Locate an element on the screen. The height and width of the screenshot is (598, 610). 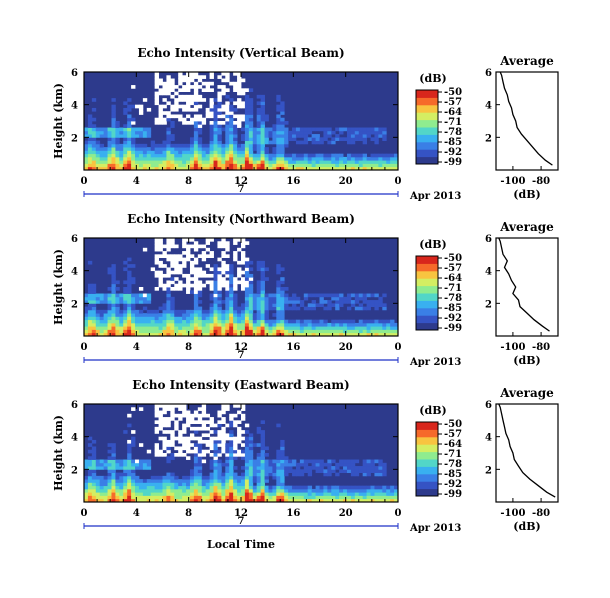
colorbar-tick-label: -92 is located at coordinates (453, 484).